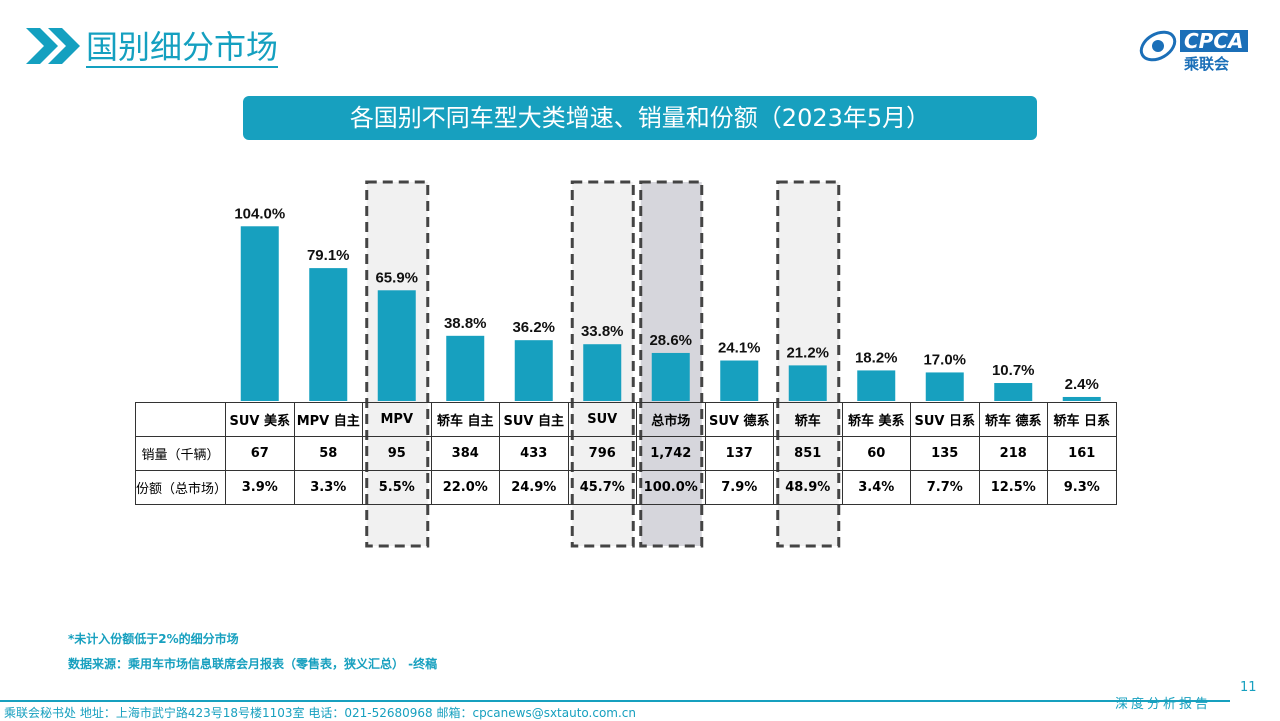  What do you see at coordinates (180, 453) in the screenshot?
I see `row-label: 销量（千辆）` at bounding box center [180, 453].